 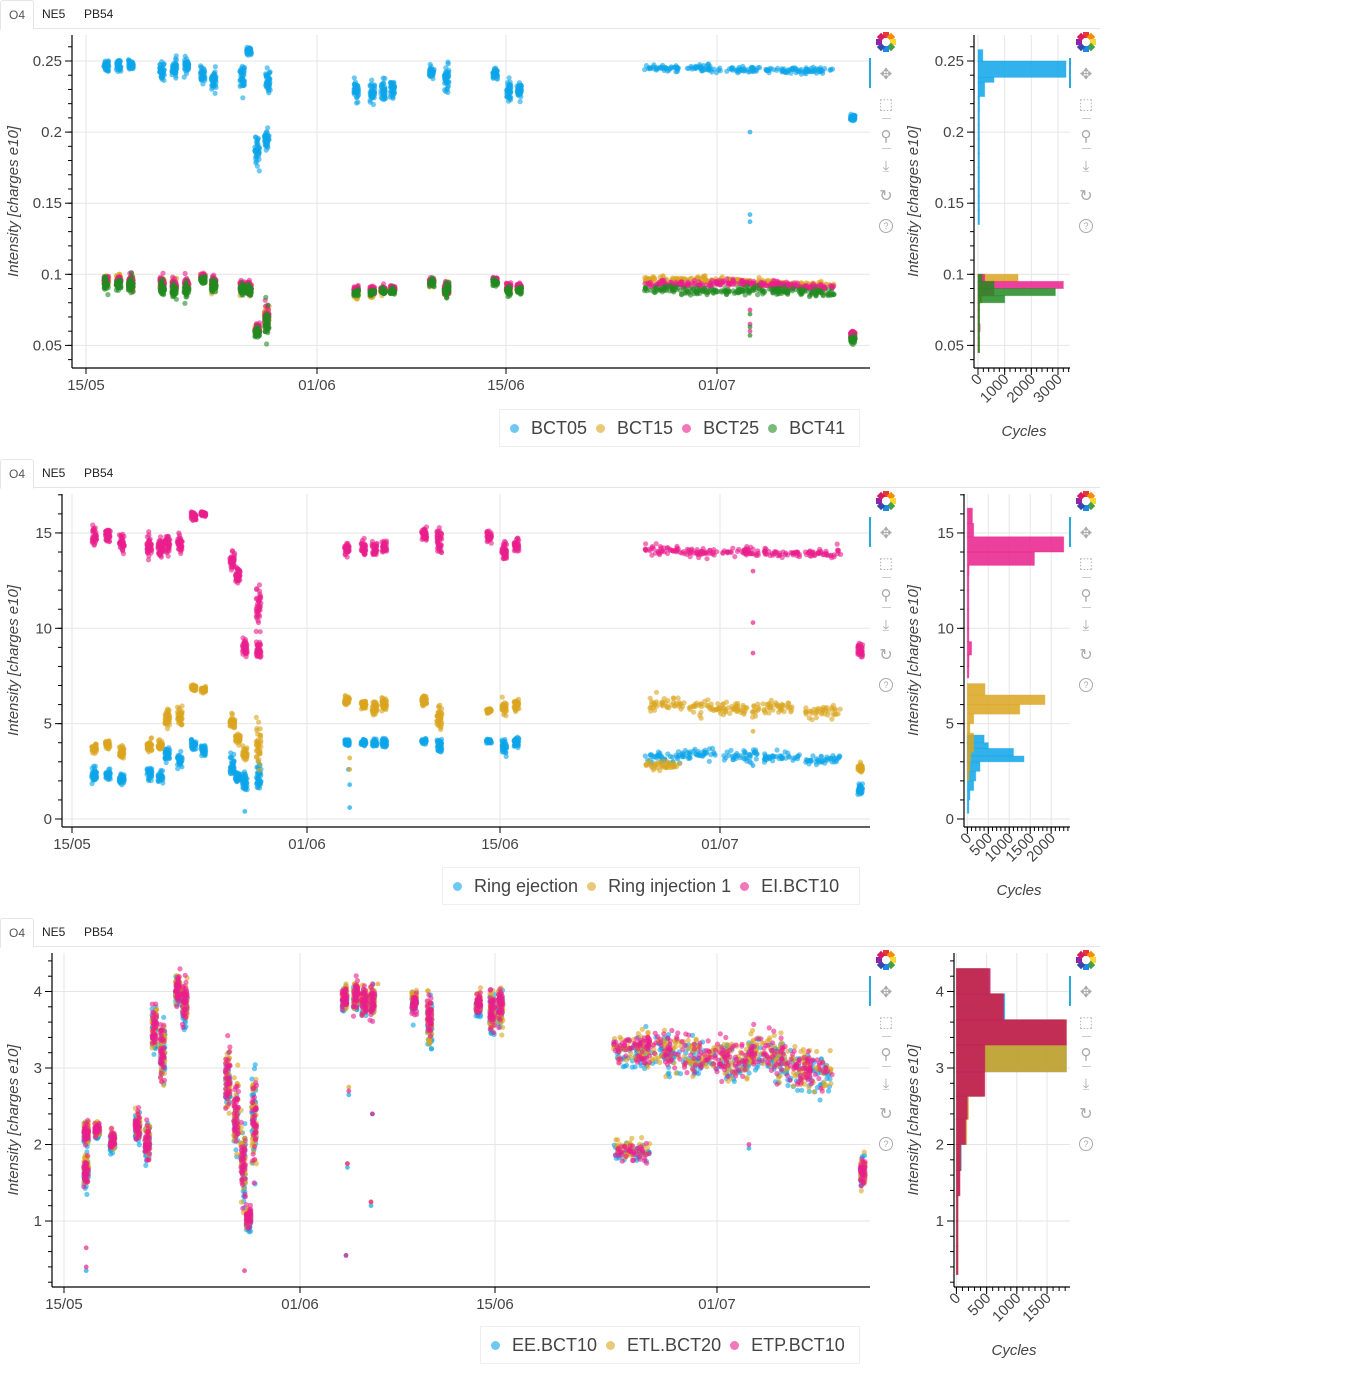 I want to click on x-tick-label: 2000, so click(x=1022, y=389).